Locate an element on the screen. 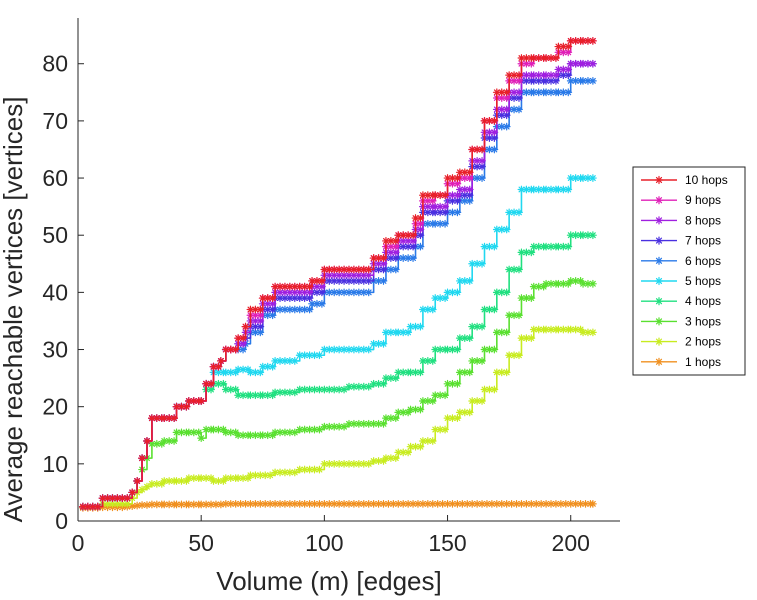 The image size is (757, 600). legend-label: 9 hops is located at coordinates (703, 200).